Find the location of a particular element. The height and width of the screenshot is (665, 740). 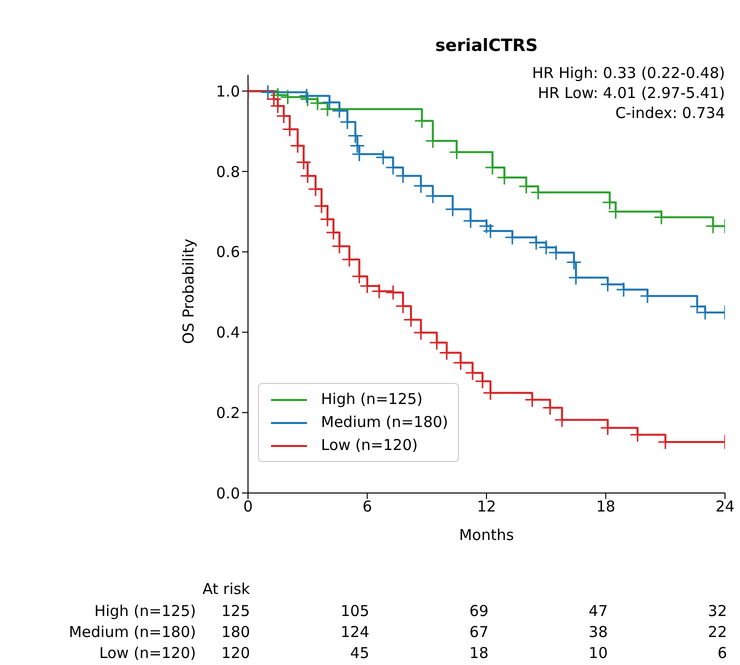

text: 6 is located at coordinates (722, 653).